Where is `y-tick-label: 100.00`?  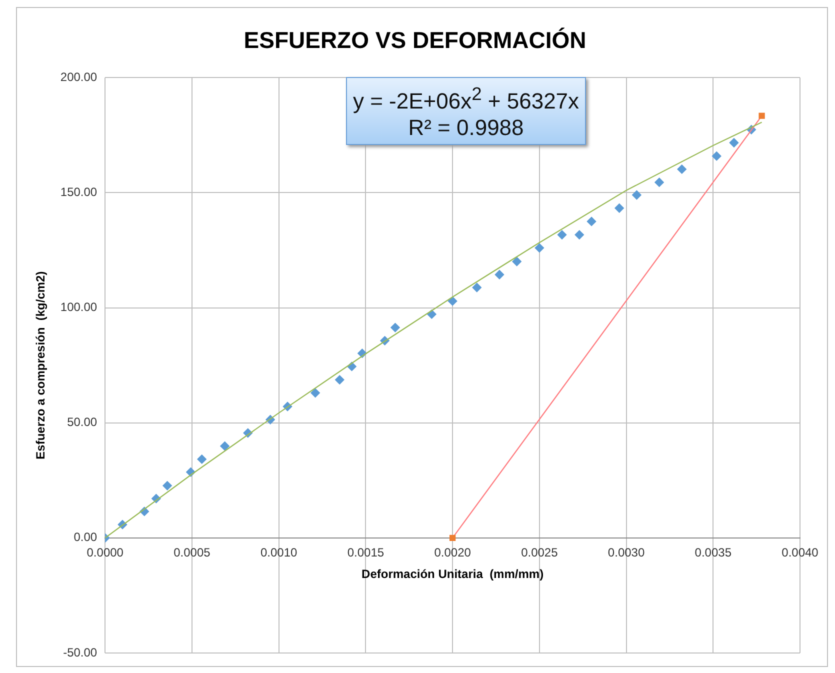
y-tick-label: 100.00 is located at coordinates (79, 307).